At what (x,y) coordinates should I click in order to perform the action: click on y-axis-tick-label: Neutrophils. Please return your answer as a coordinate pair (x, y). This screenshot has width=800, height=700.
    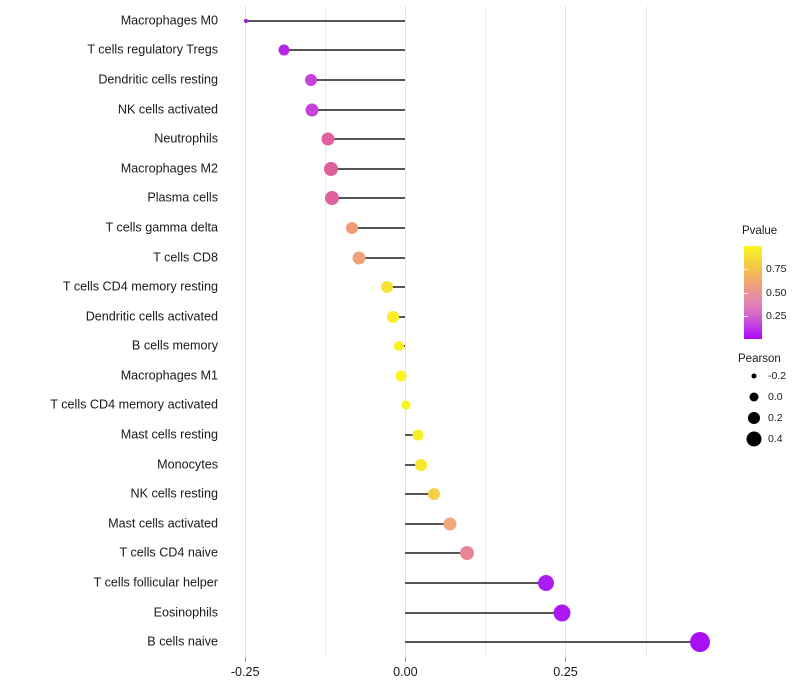
    Looking at the image, I should click on (186, 138).